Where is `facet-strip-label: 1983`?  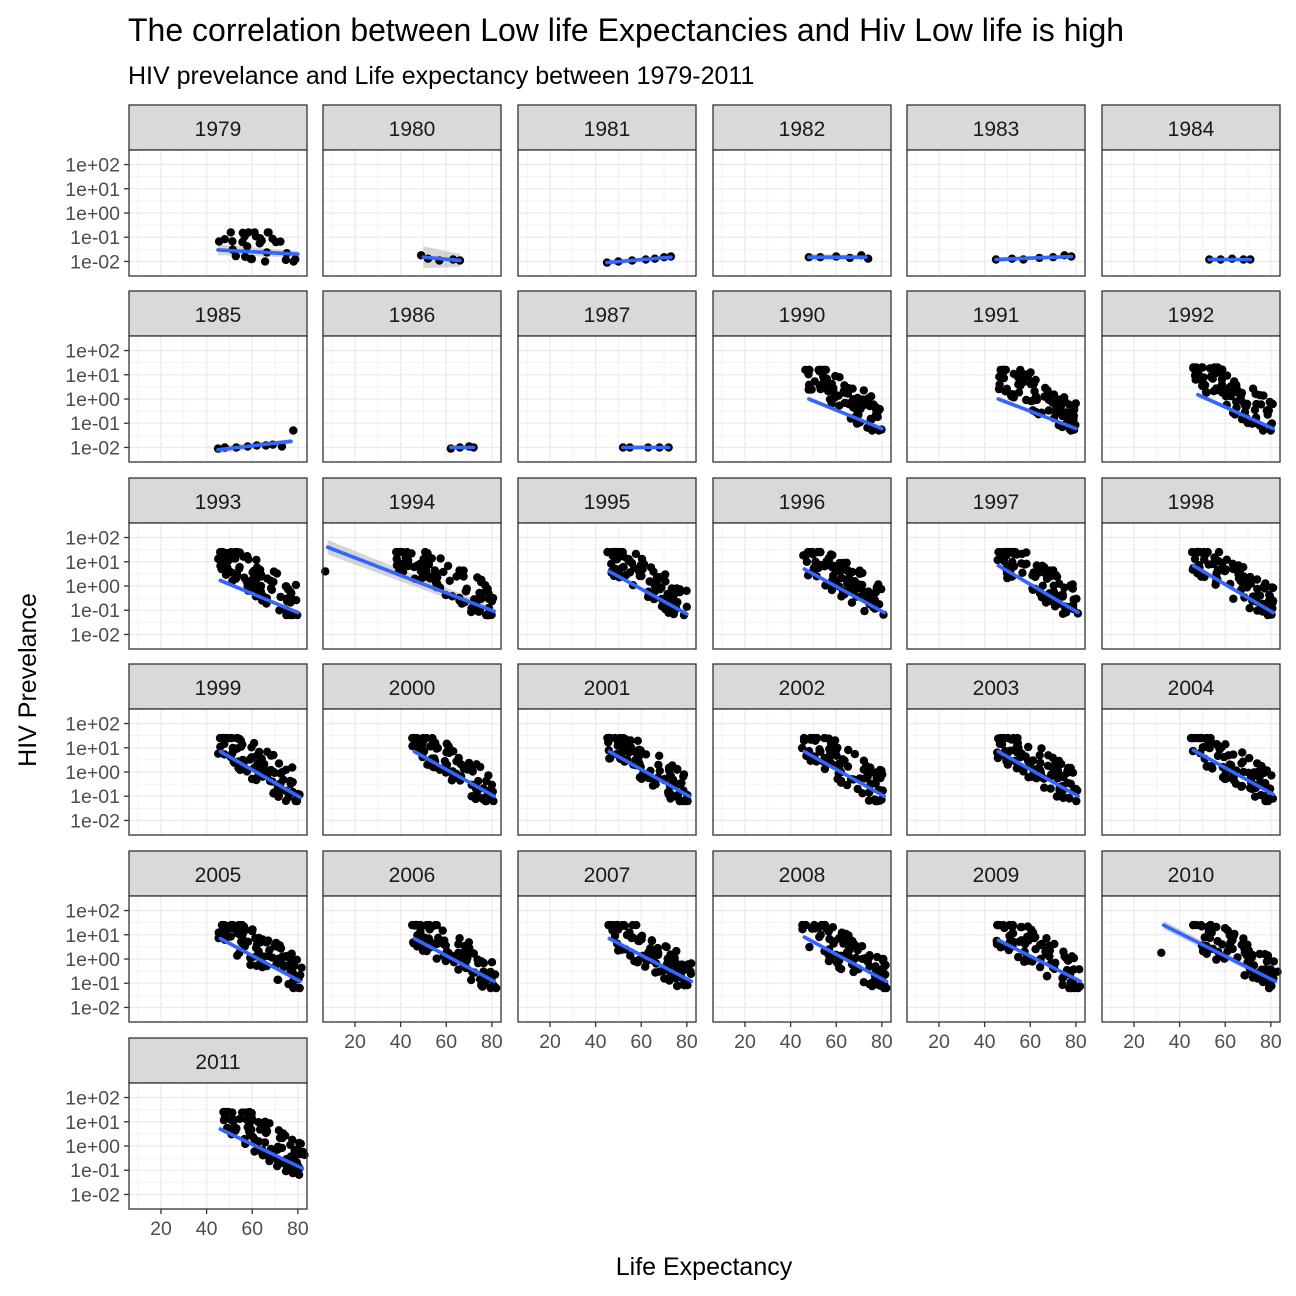 facet-strip-label: 1983 is located at coordinates (996, 129).